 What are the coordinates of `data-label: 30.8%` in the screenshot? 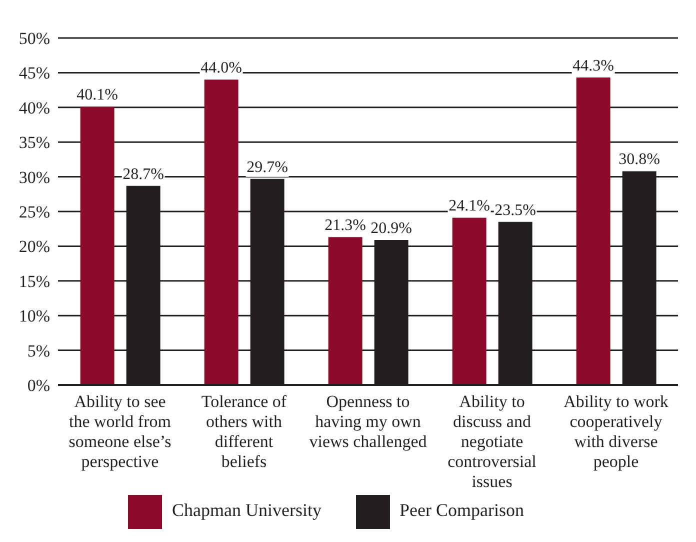 It's located at (639, 159).